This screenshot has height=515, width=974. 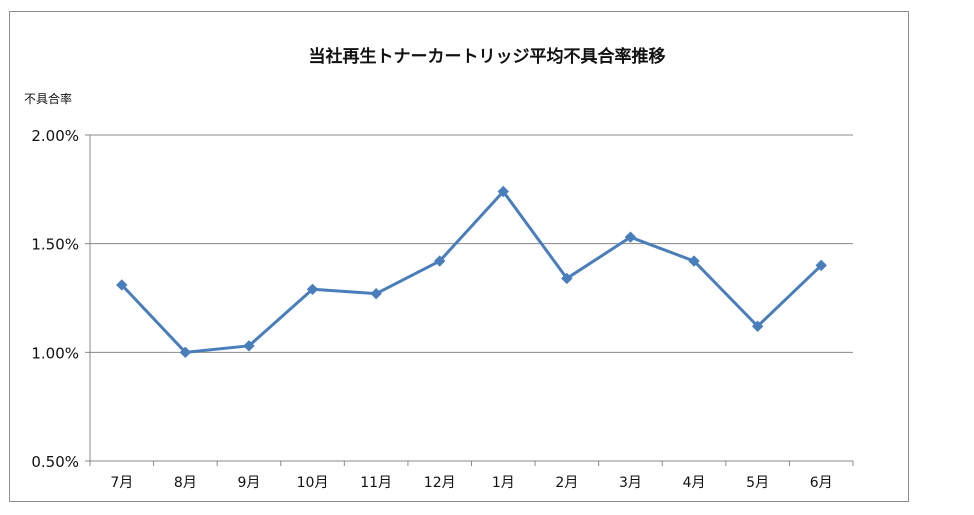 I want to click on y-axis-title: 不具合率, so click(x=48, y=99).